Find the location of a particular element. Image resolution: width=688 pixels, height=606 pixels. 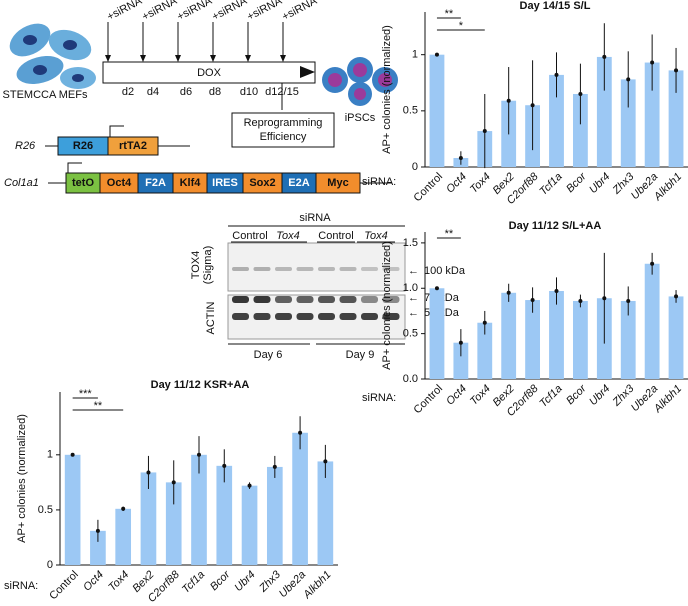

gene-label: R26 is located at coordinates (83, 146).